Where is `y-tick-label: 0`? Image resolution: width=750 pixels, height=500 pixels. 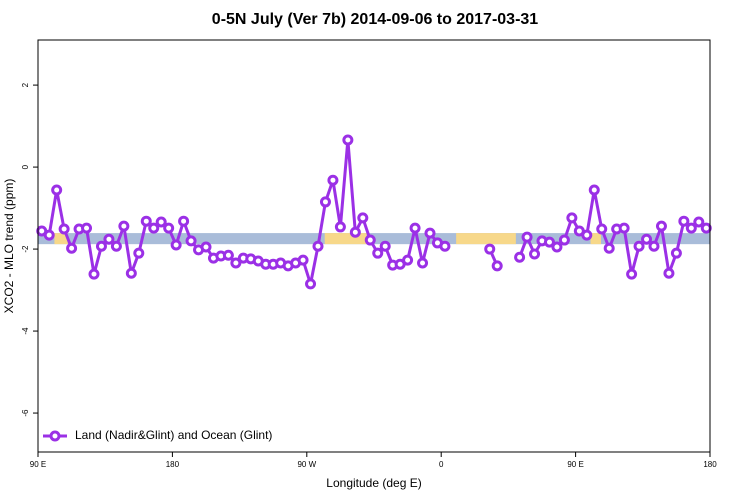 y-tick-label: 0 is located at coordinates (25, 166).